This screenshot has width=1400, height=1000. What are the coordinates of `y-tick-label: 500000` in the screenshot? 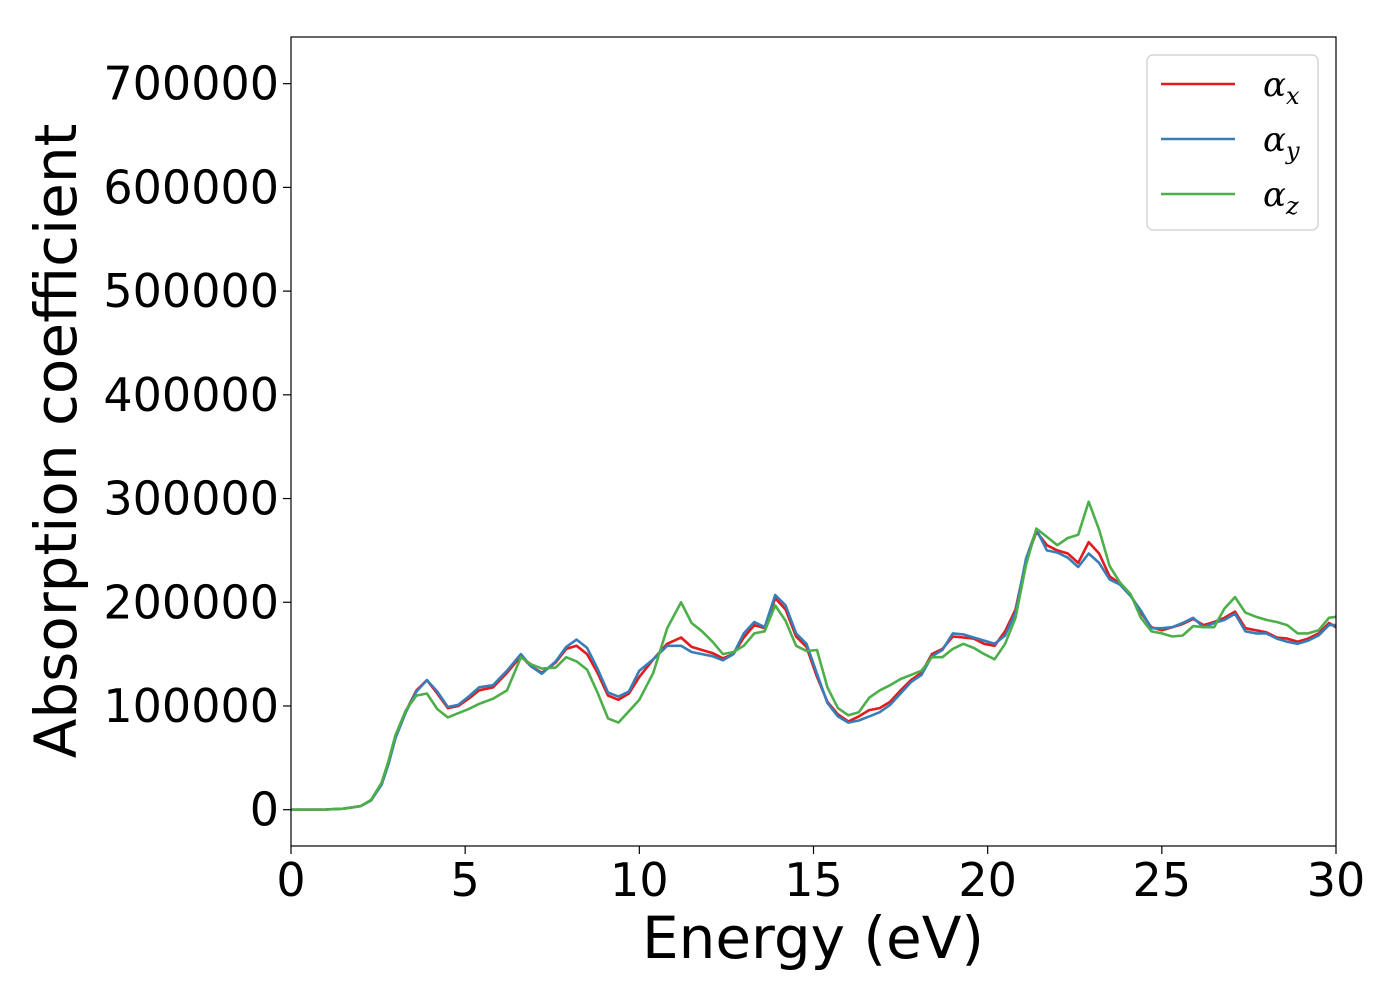 It's located at (191, 291).